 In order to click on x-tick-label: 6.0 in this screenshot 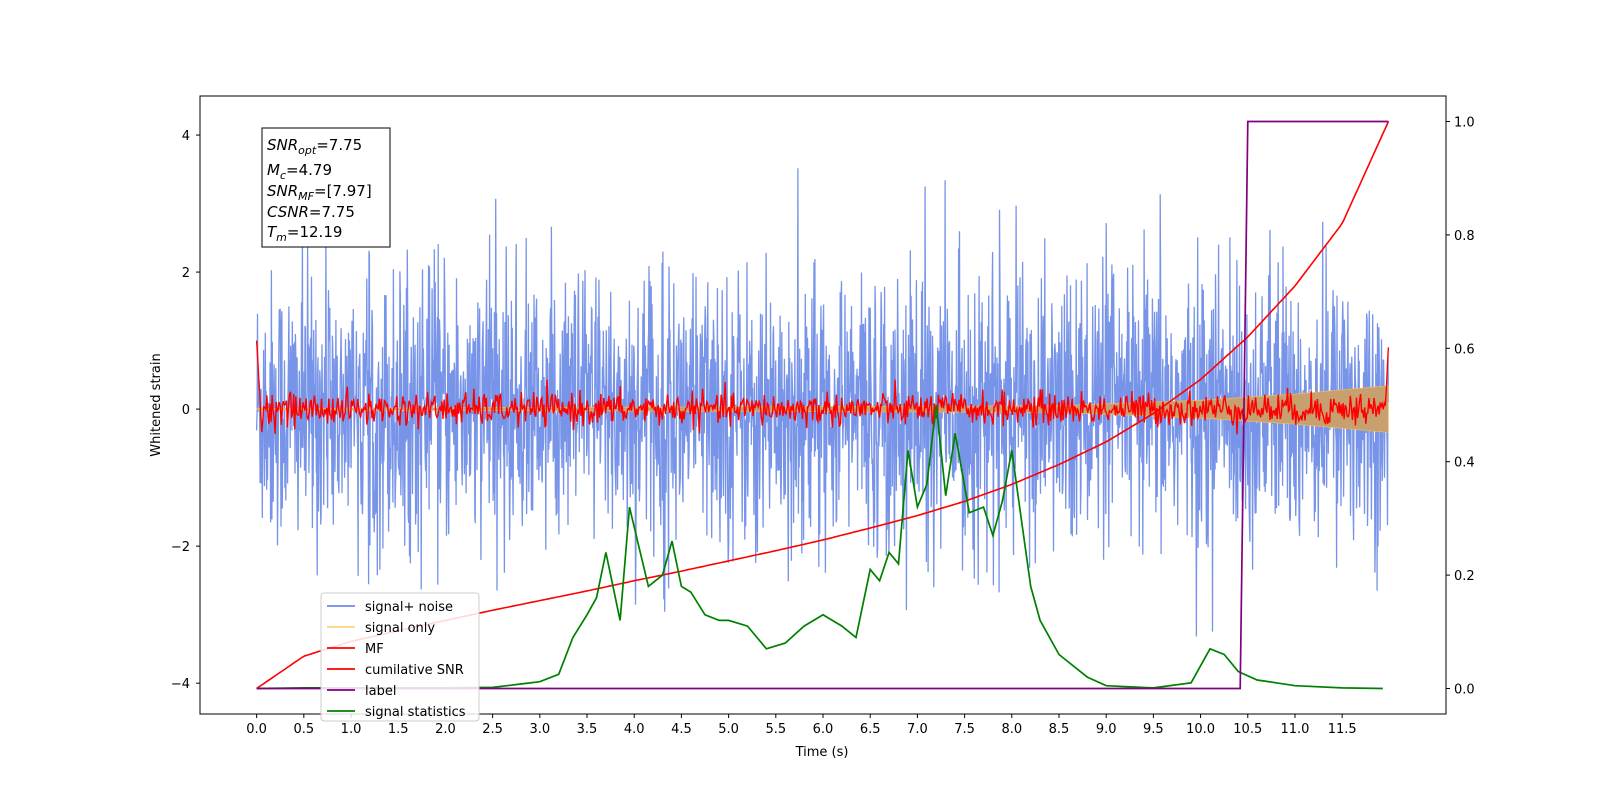, I will do `click(823, 729)`.